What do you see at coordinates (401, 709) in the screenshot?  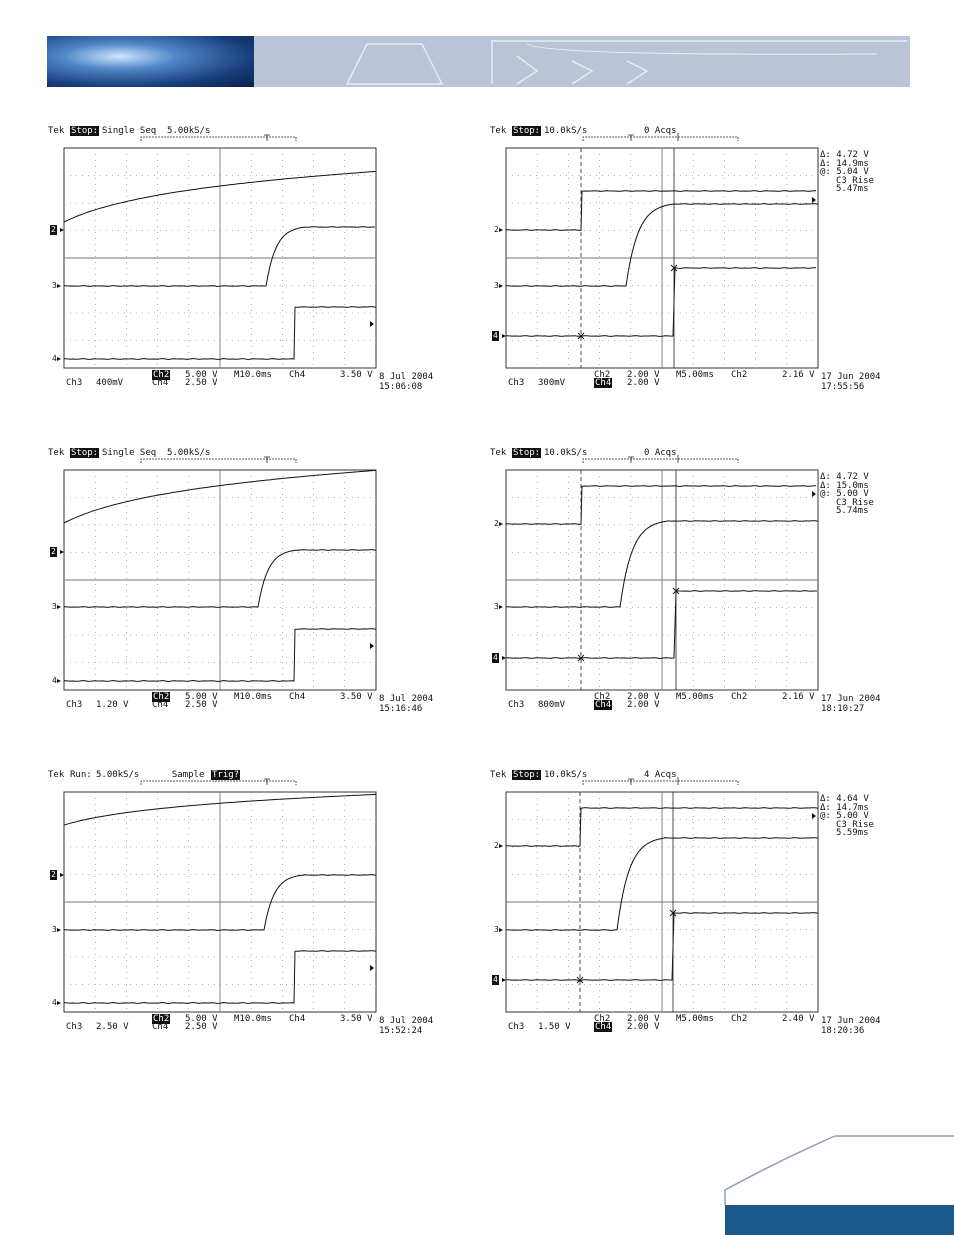 I see `capture-time: 15:16:46` at bounding box center [401, 709].